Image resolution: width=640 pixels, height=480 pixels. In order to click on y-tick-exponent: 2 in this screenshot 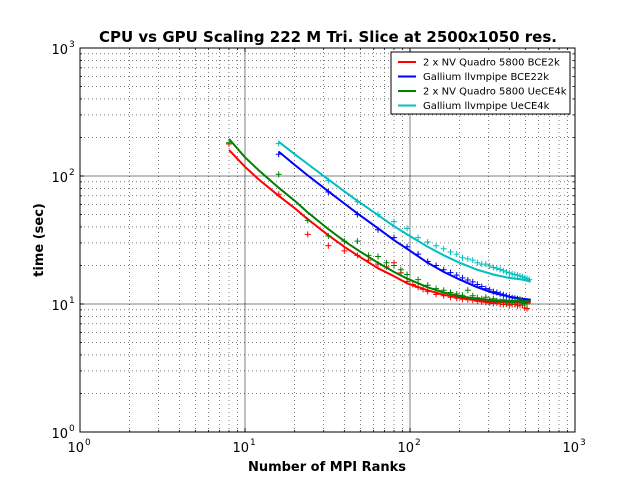, I will do `click(72, 173)`.